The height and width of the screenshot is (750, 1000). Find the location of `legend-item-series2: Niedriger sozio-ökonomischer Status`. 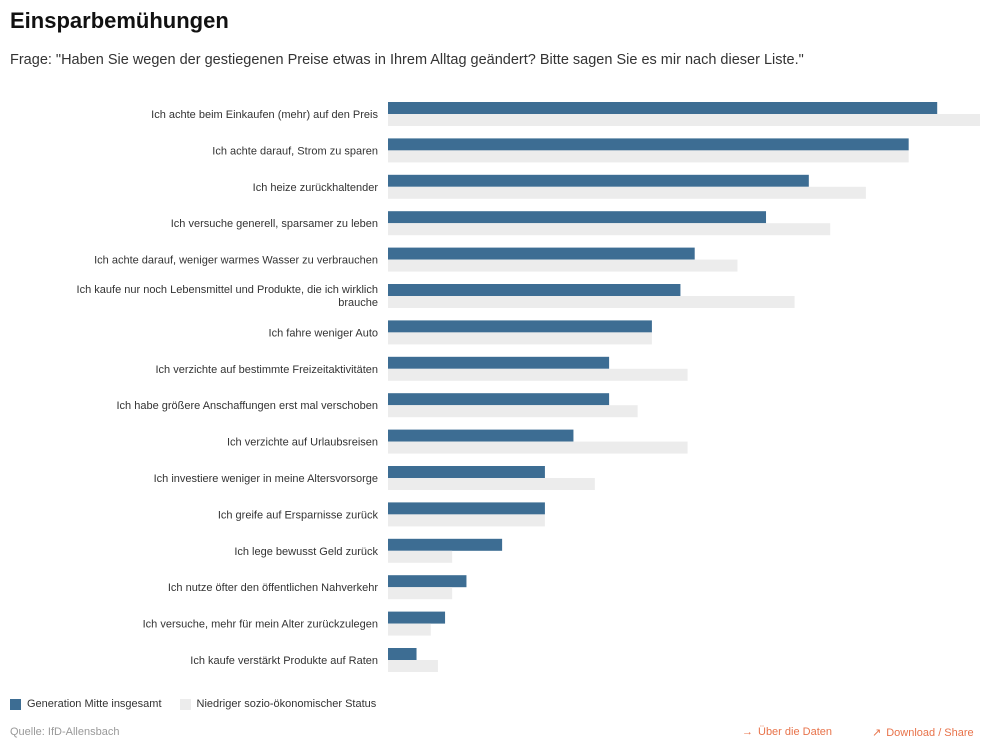

legend-item-series2: Niedriger sozio-ökonomischer Status is located at coordinates (278, 704).